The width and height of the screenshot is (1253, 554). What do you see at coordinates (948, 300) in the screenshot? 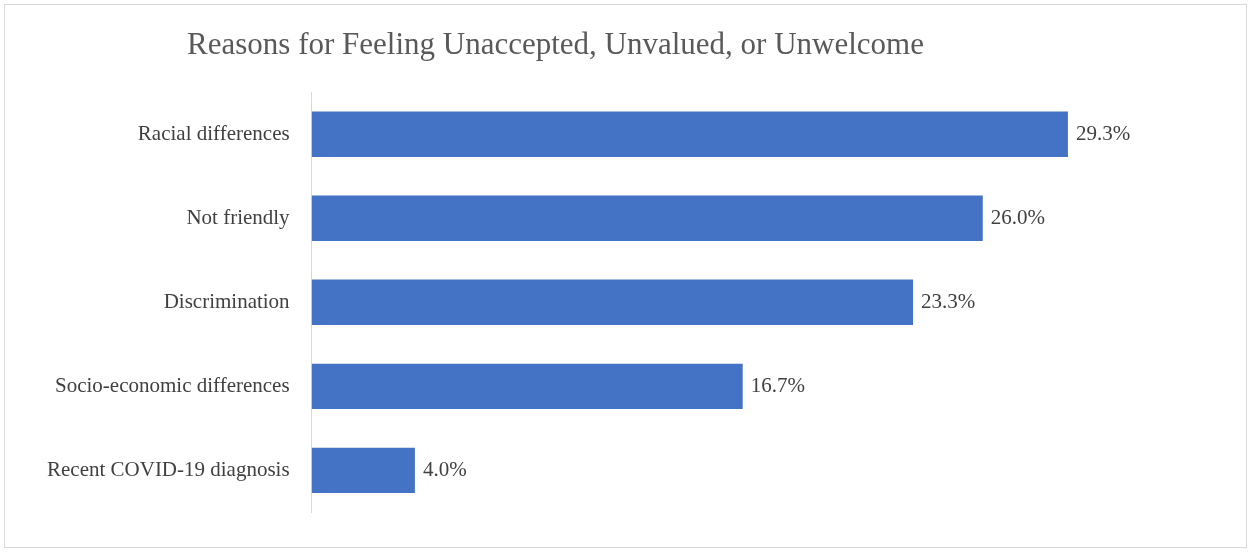
I see `data-label: 23.3%` at bounding box center [948, 300].